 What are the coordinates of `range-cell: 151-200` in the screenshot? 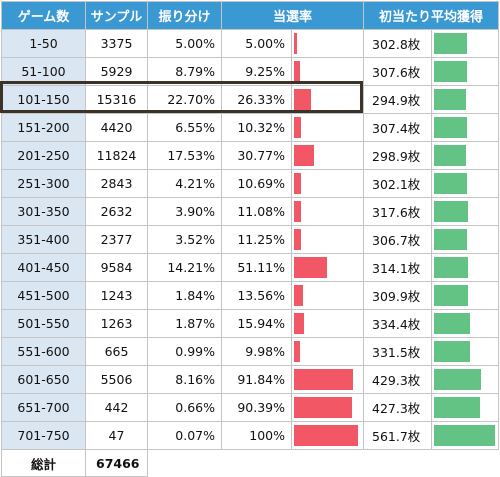 It's located at (43, 127).